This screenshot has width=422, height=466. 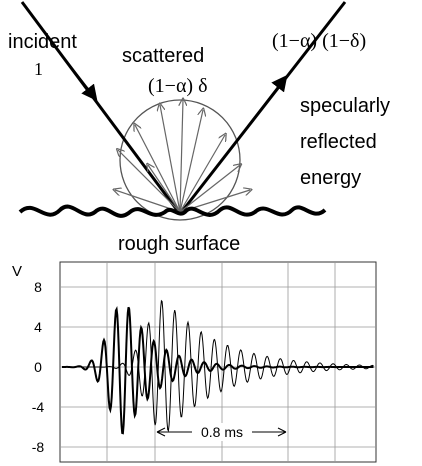 I want to click on arrow-head, so click(x=221, y=432).